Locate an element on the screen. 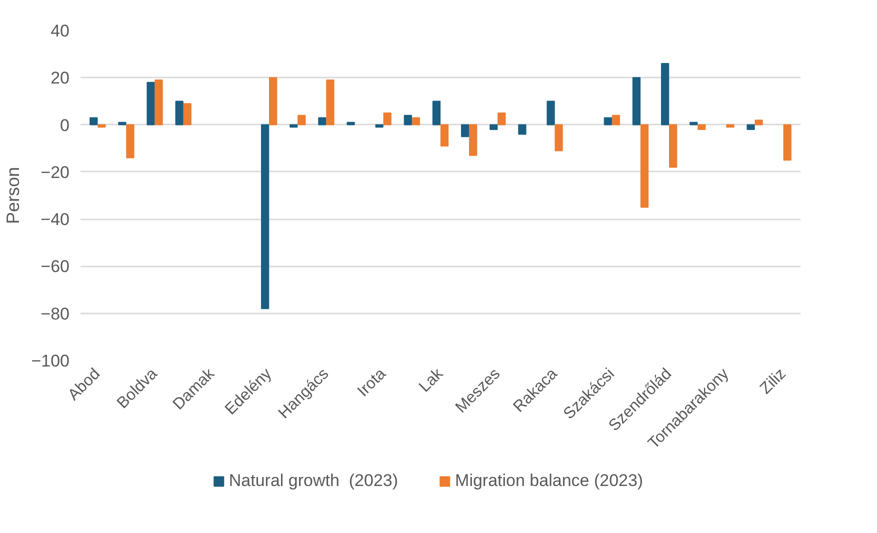 The image size is (877, 533). x-tick-label: Ziliz is located at coordinates (773, 381).